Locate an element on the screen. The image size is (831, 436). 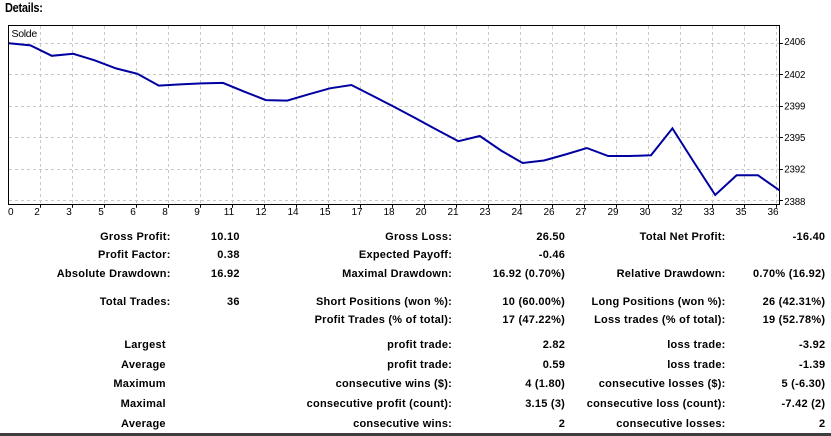
svg-text: 3 is located at coordinates (69, 212).